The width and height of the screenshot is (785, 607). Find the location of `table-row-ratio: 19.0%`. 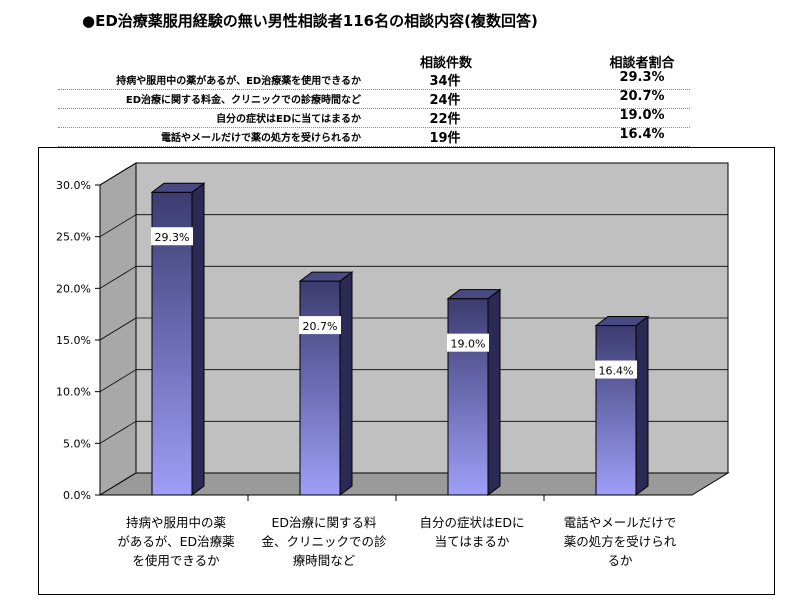

table-row-ratio: 19.0% is located at coordinates (642, 115).